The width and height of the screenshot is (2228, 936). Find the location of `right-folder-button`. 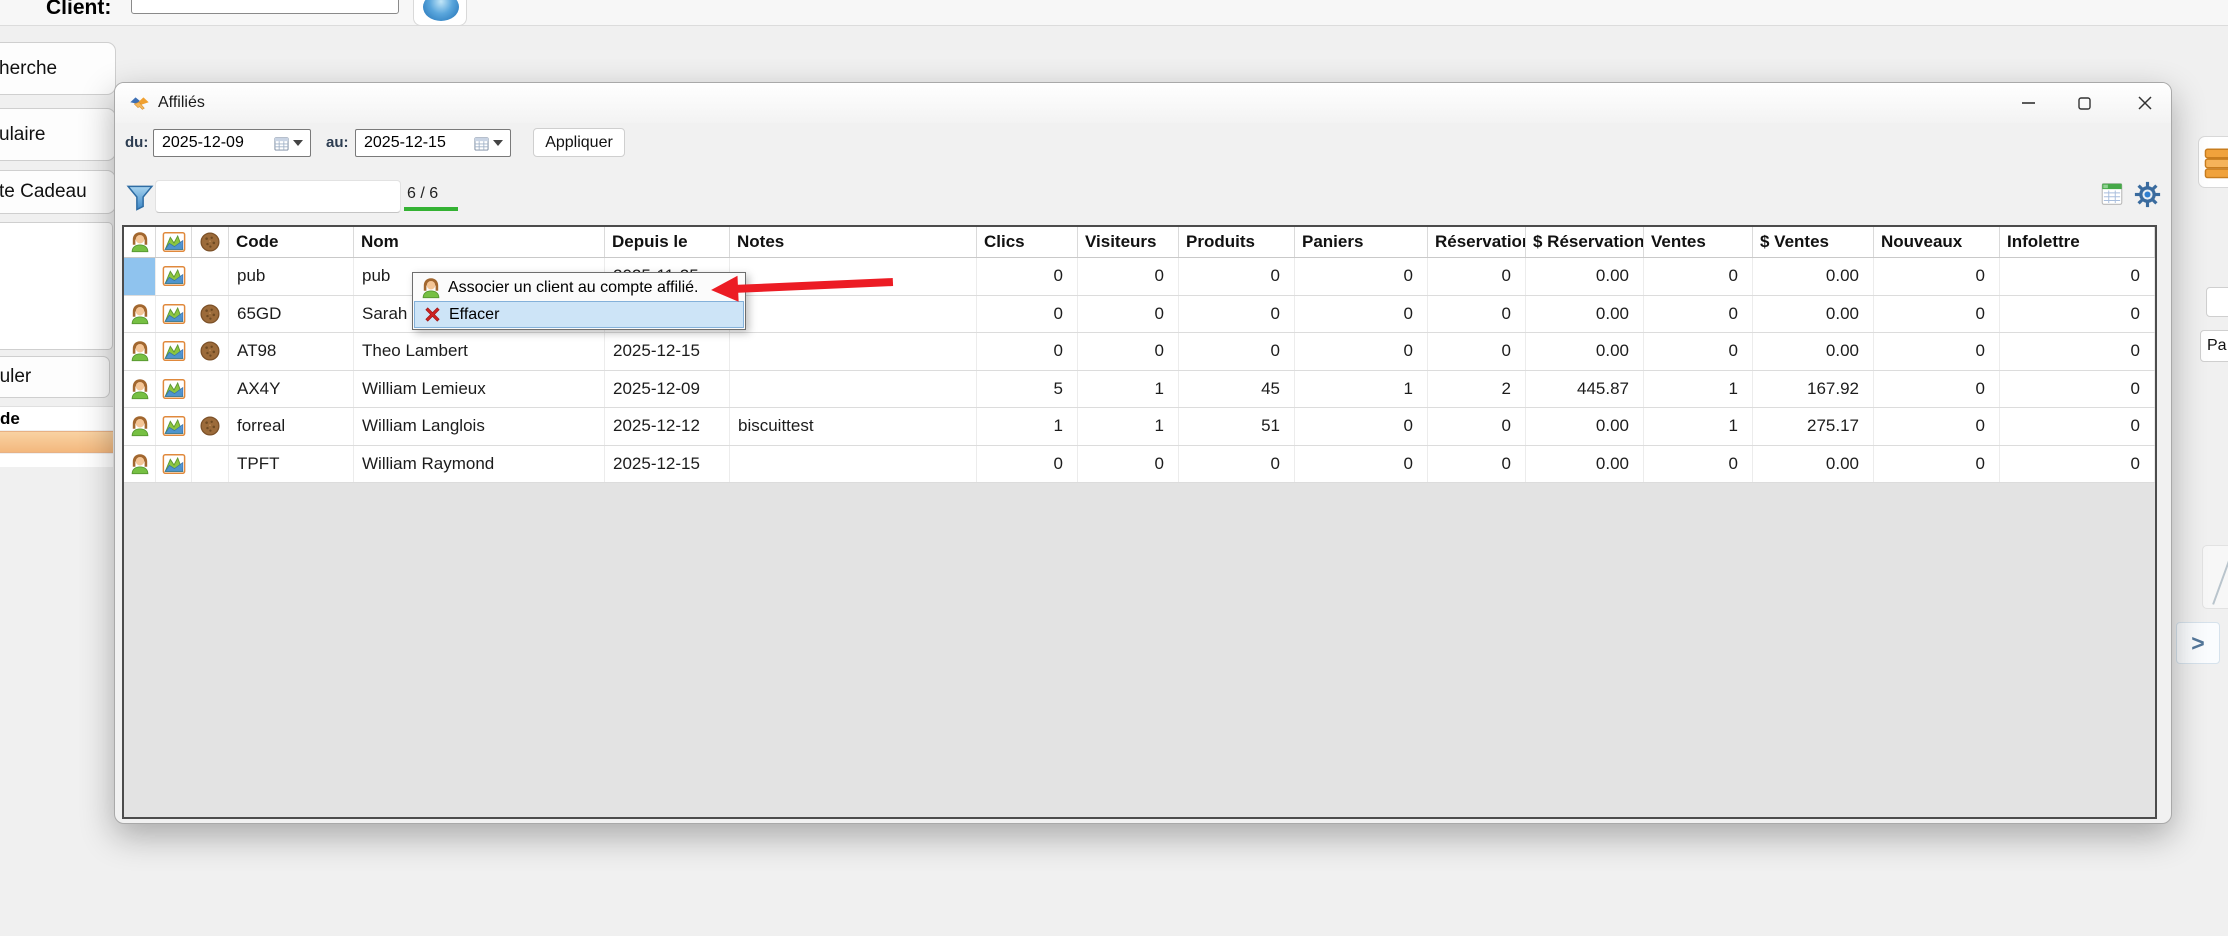

right-folder-button is located at coordinates (2213, 162).